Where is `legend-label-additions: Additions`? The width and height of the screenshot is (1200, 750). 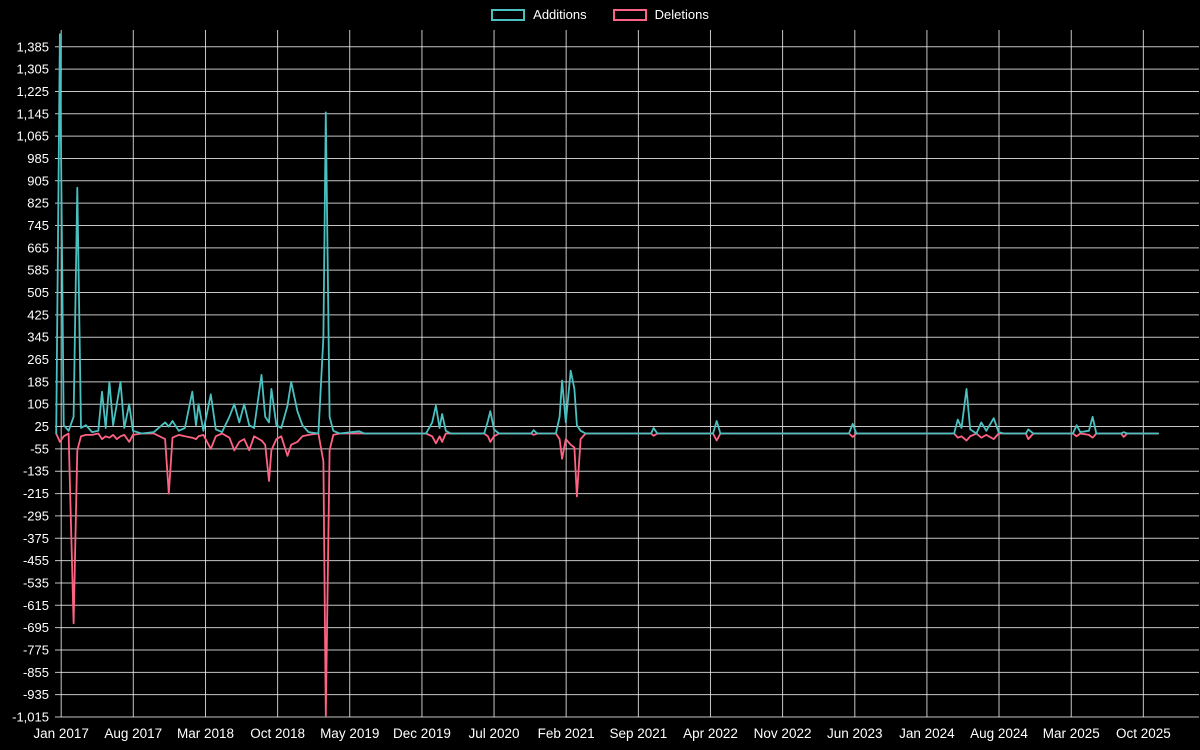
legend-label-additions: Additions is located at coordinates (560, 14).